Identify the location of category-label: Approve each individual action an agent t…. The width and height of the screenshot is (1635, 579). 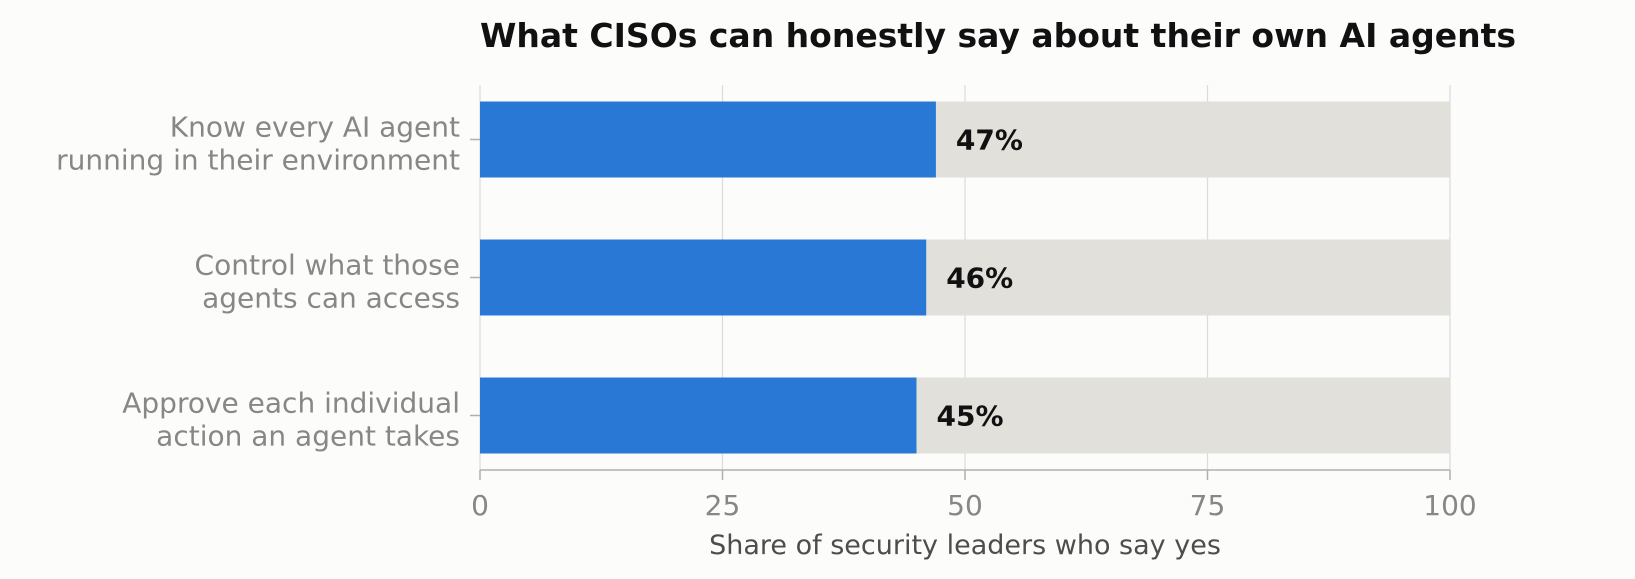
(291, 420).